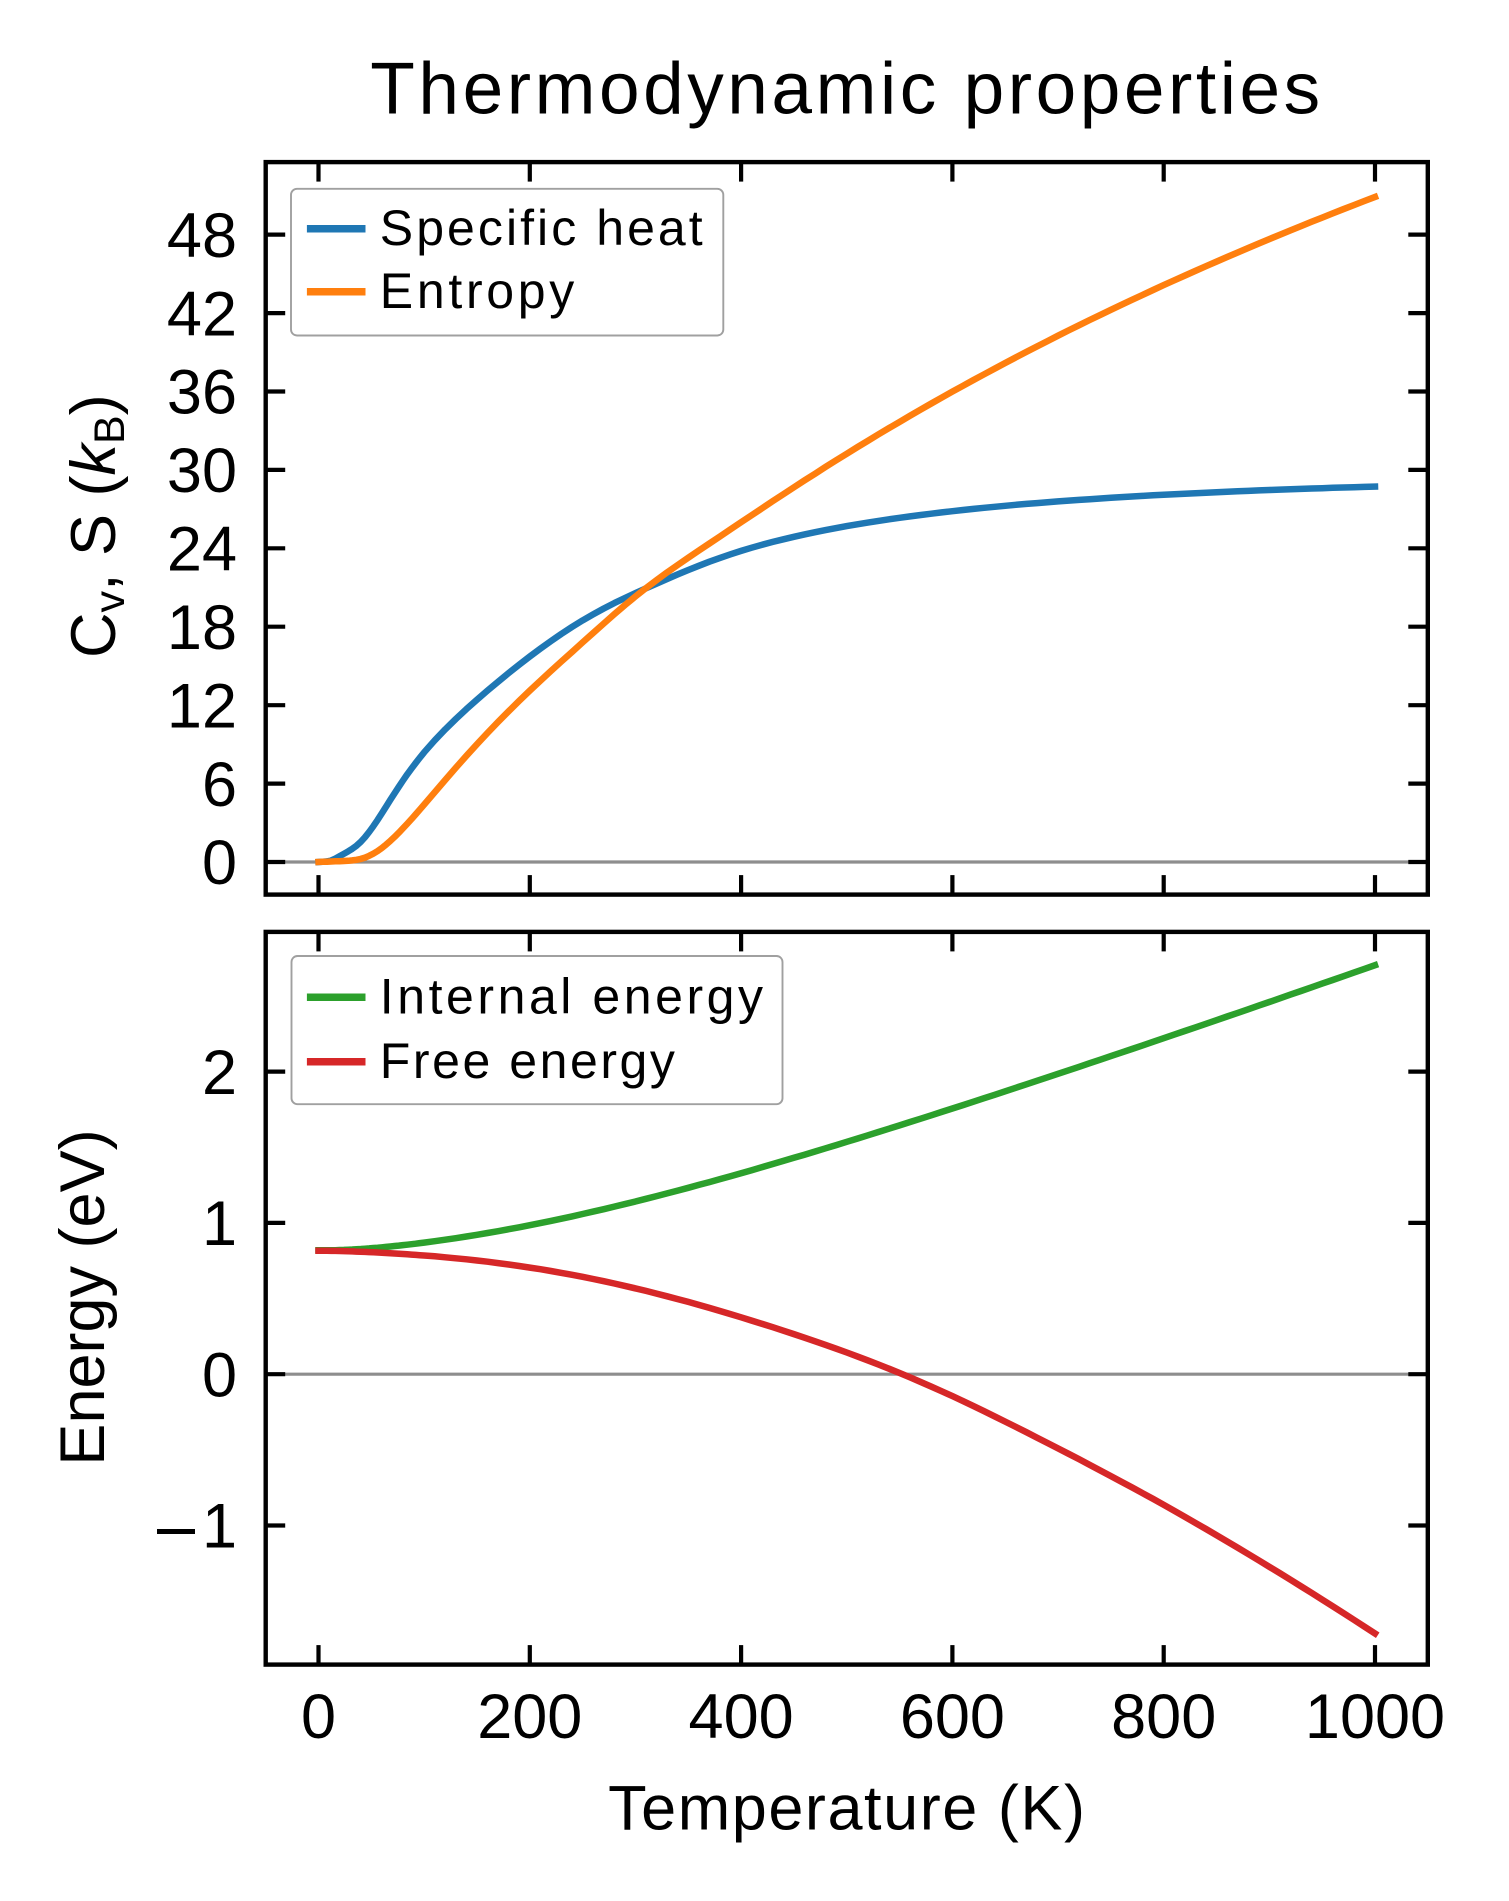  I want to click on svg-text: 18, so click(202, 628).